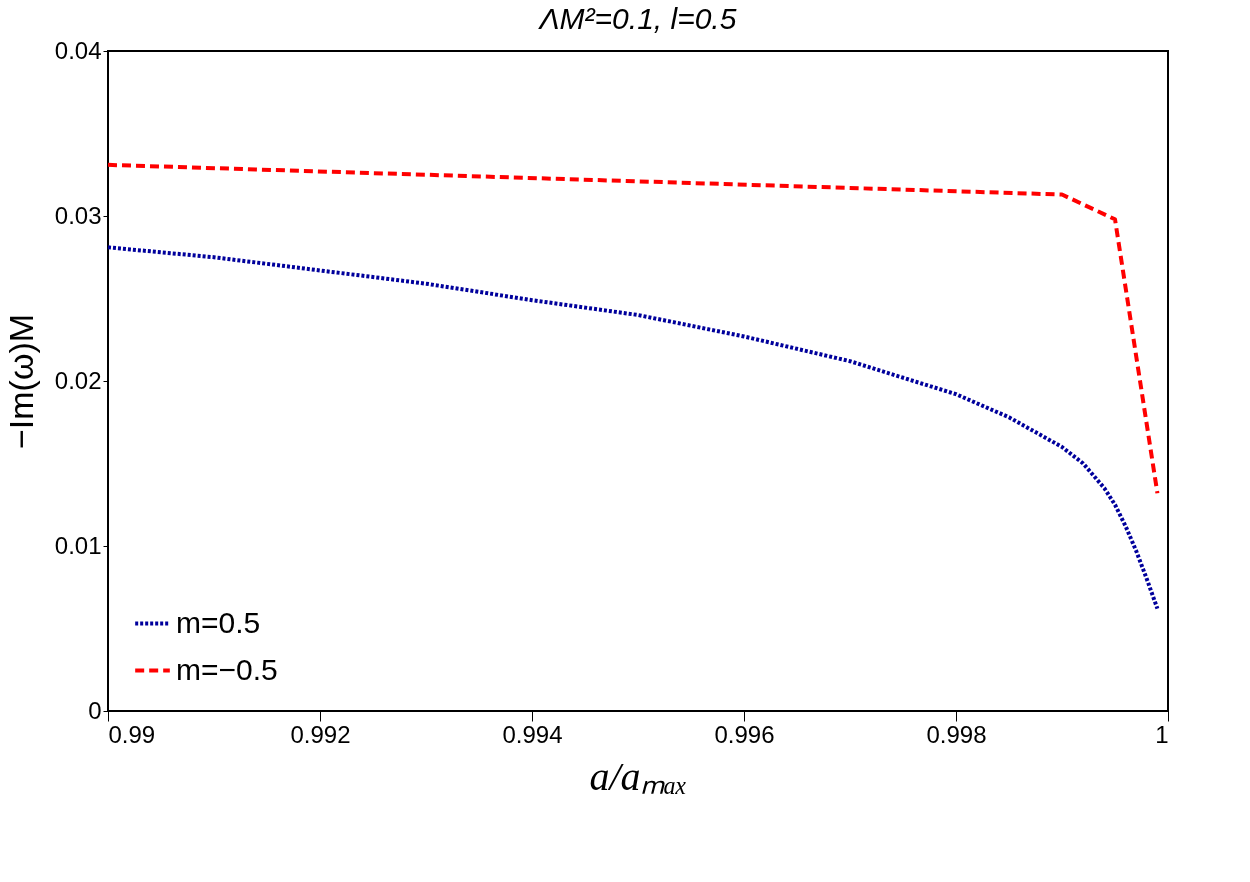 This screenshot has height=882, width=1250. Describe the element at coordinates (320, 734) in the screenshot. I see `x-tick-label: 0.992` at that location.